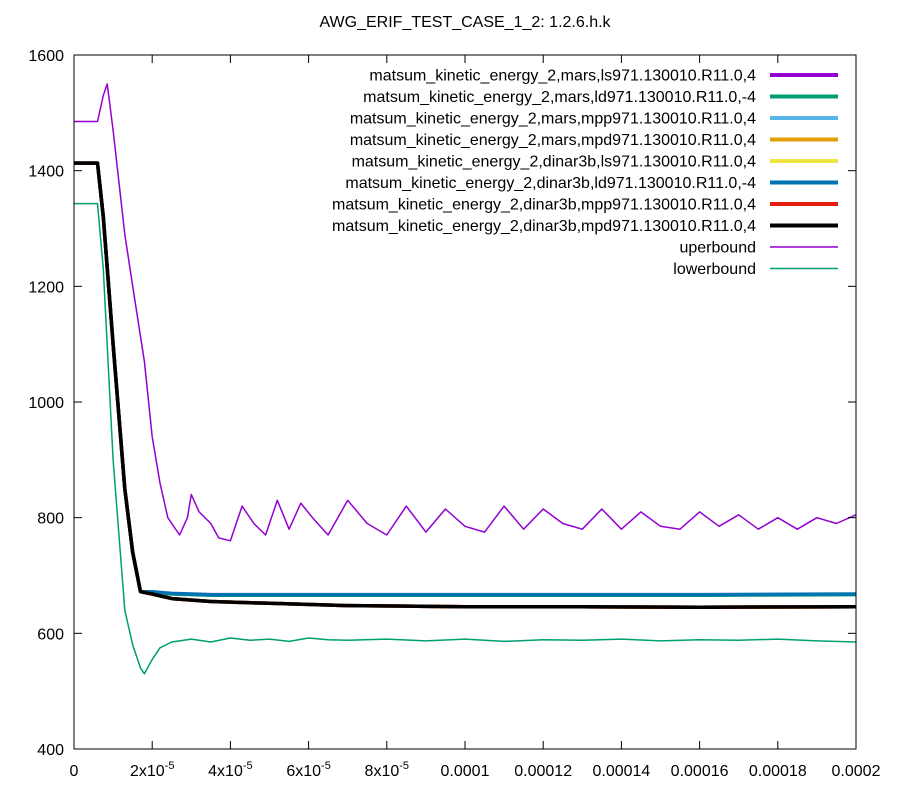 The image size is (898, 789). I want to click on x-tick-label: 6x10⁻⁵, so click(308, 770).